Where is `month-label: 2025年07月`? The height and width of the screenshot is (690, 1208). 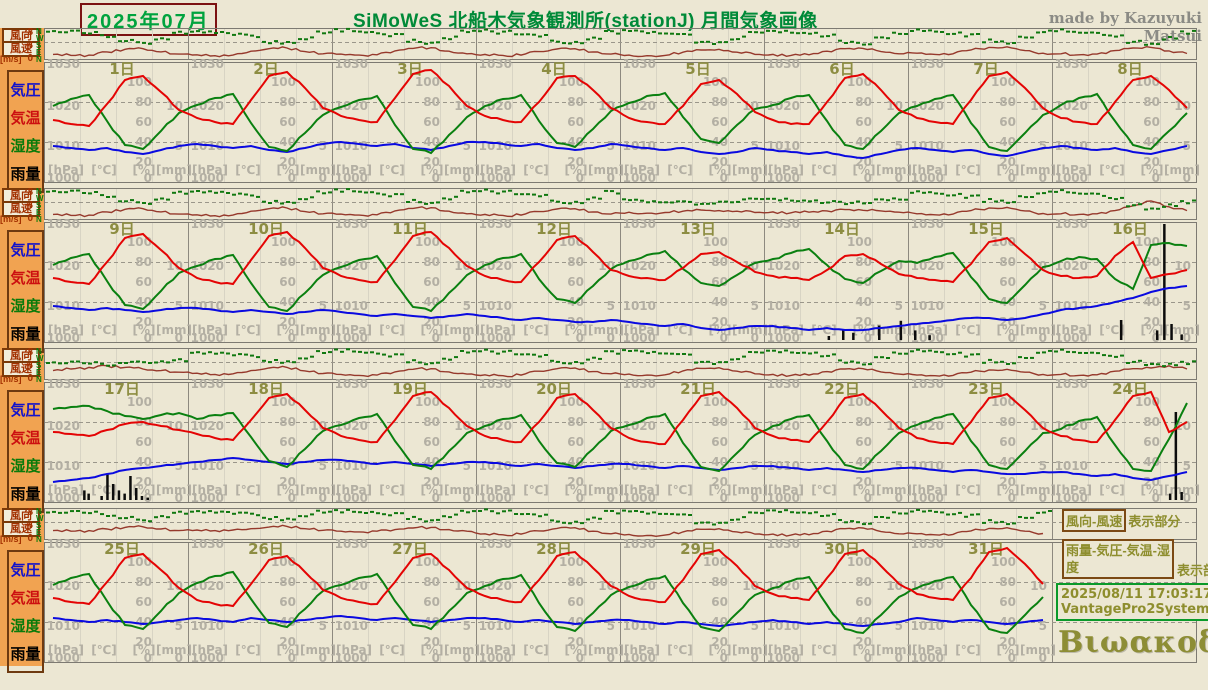 month-label: 2025年07月 is located at coordinates (148, 19).